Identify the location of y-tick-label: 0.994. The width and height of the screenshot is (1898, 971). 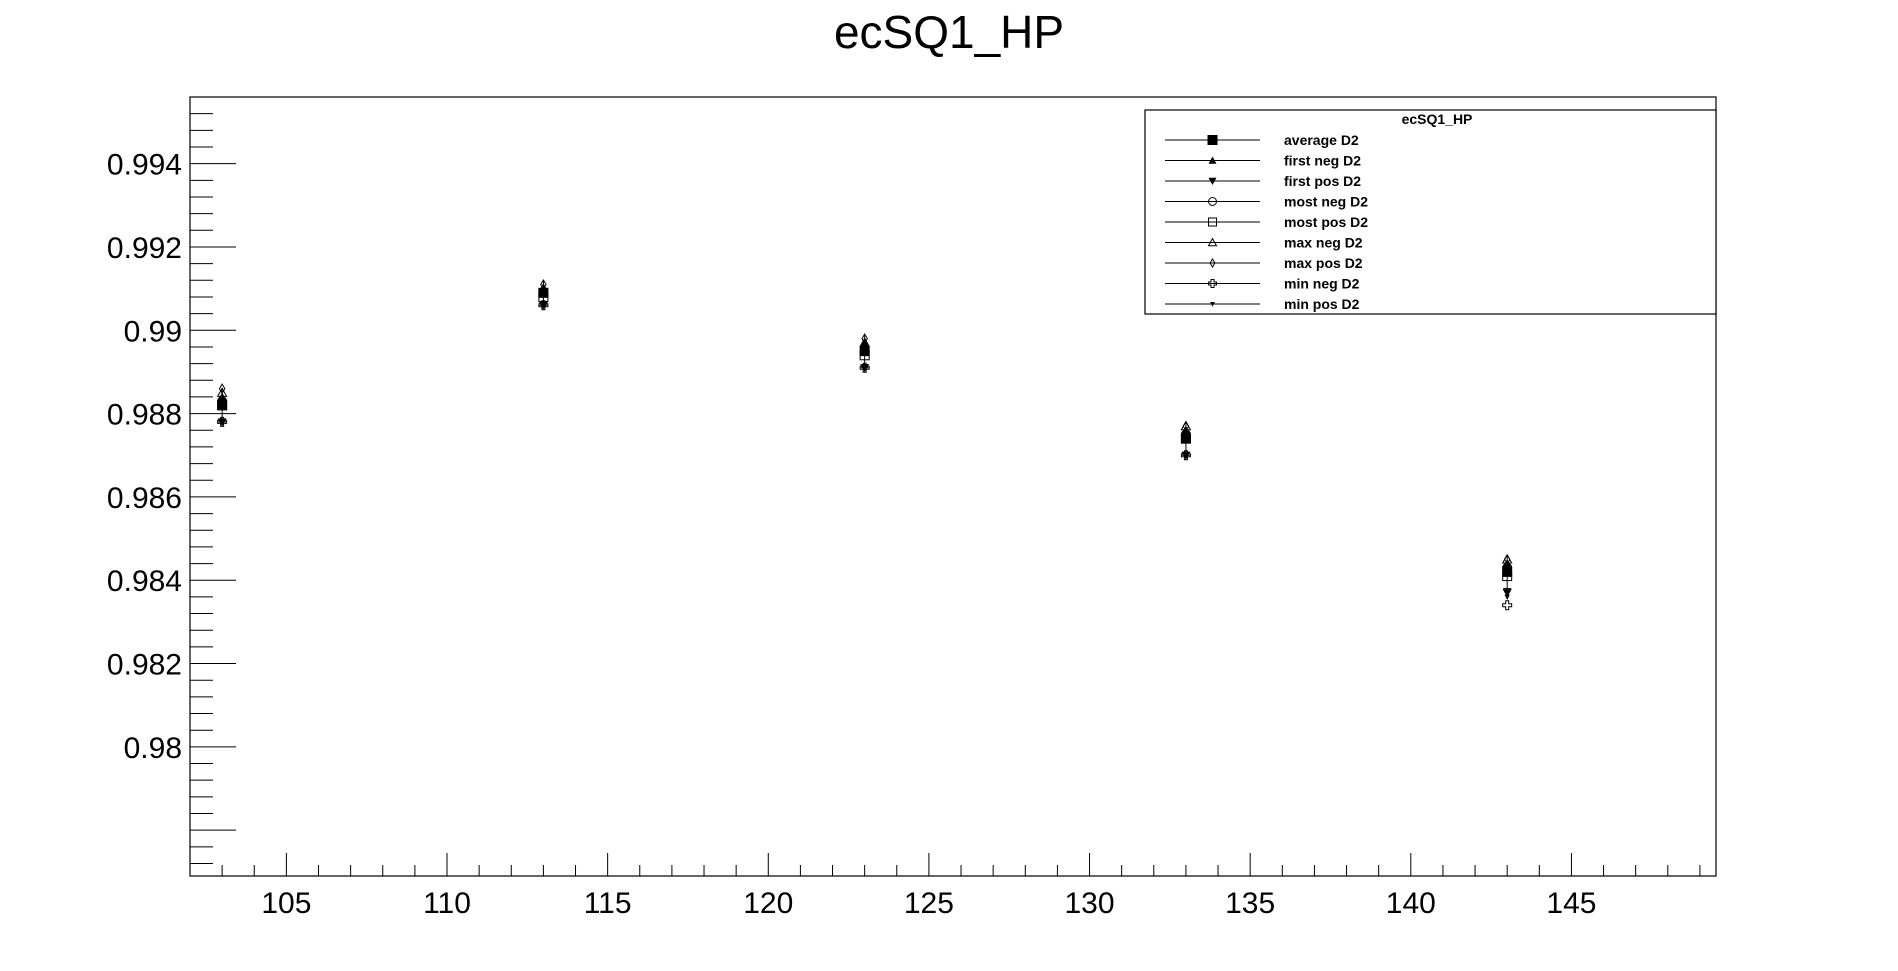
(144, 165).